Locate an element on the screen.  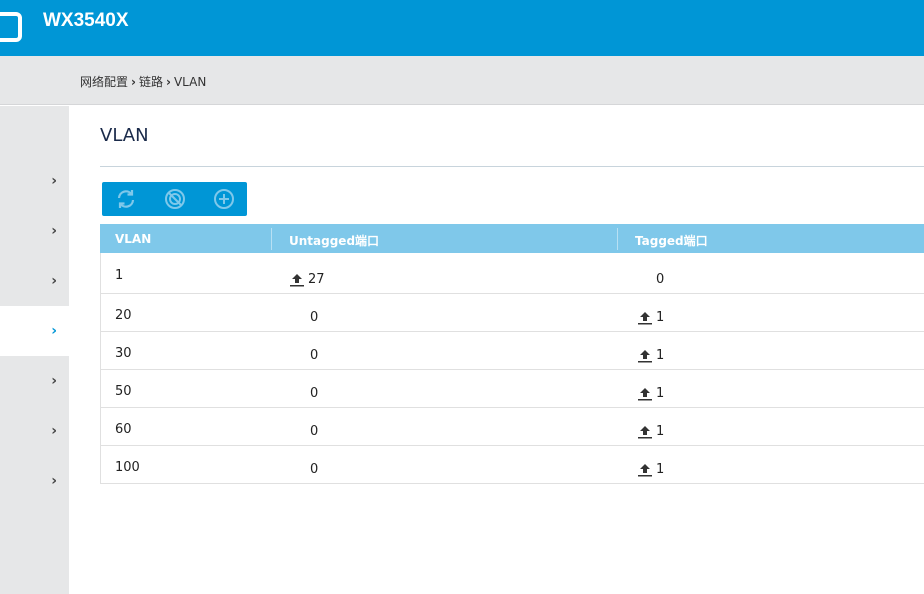
cell-untagged: 27 is located at coordinates (307, 279).